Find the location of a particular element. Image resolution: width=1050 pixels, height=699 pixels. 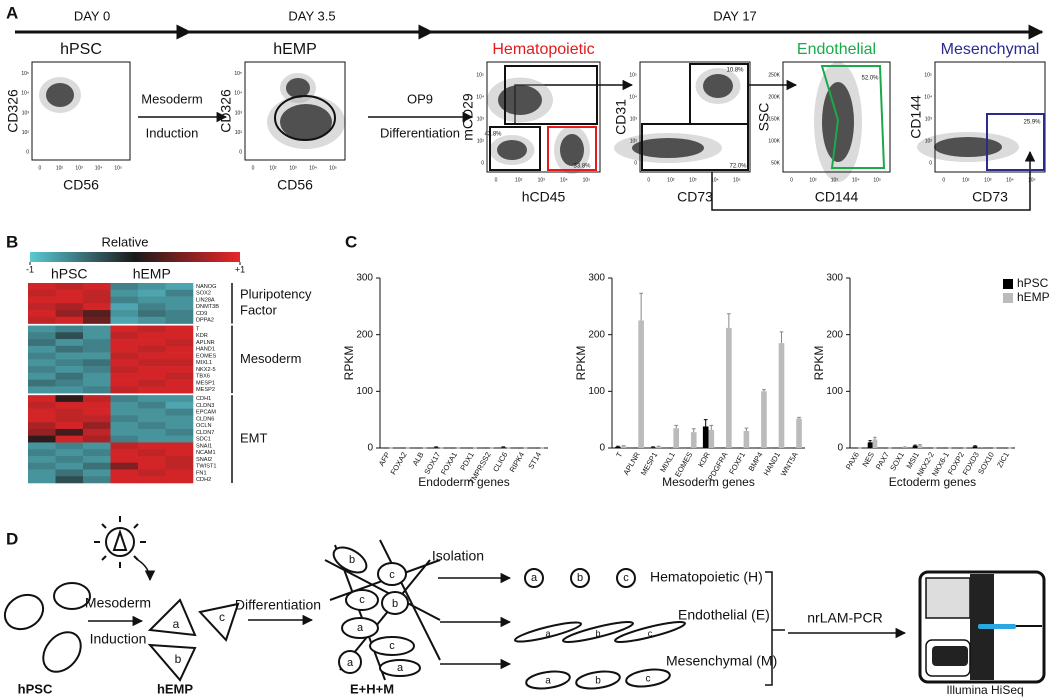

y-tick-label: 100K is located at coordinates (774, 142).